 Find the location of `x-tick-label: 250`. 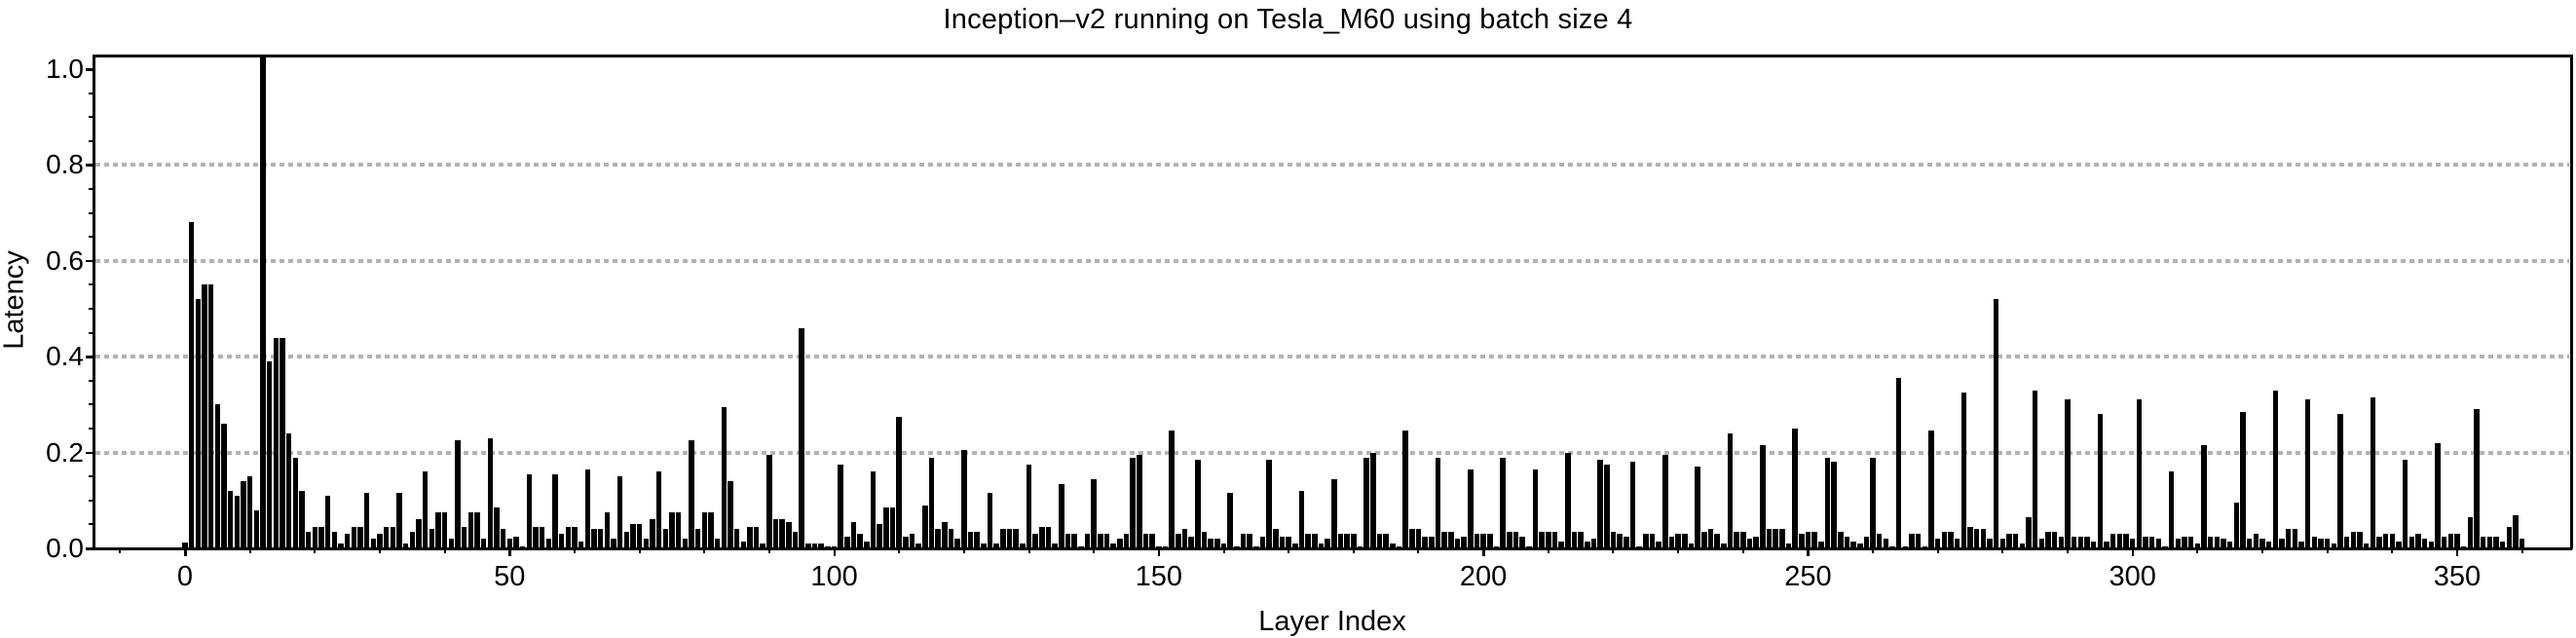

x-tick-label: 250 is located at coordinates (1808, 576).